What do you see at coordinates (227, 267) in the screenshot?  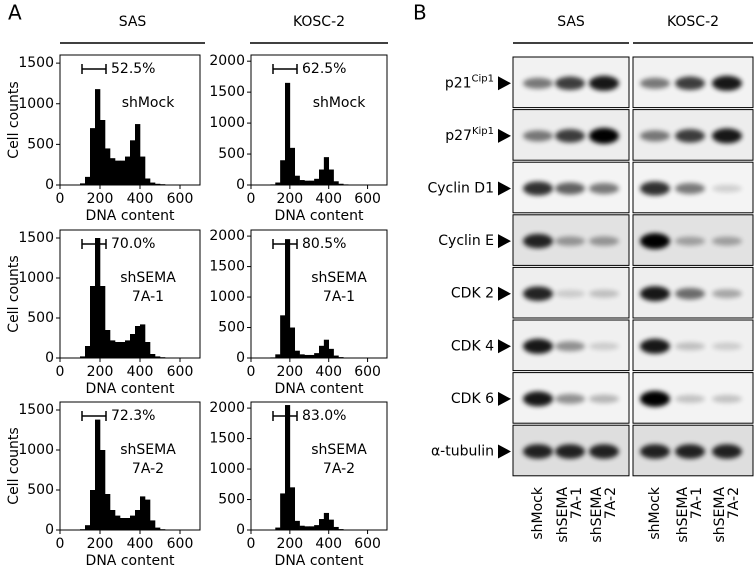 I see `y-tick-label: 1500` at bounding box center [227, 267].